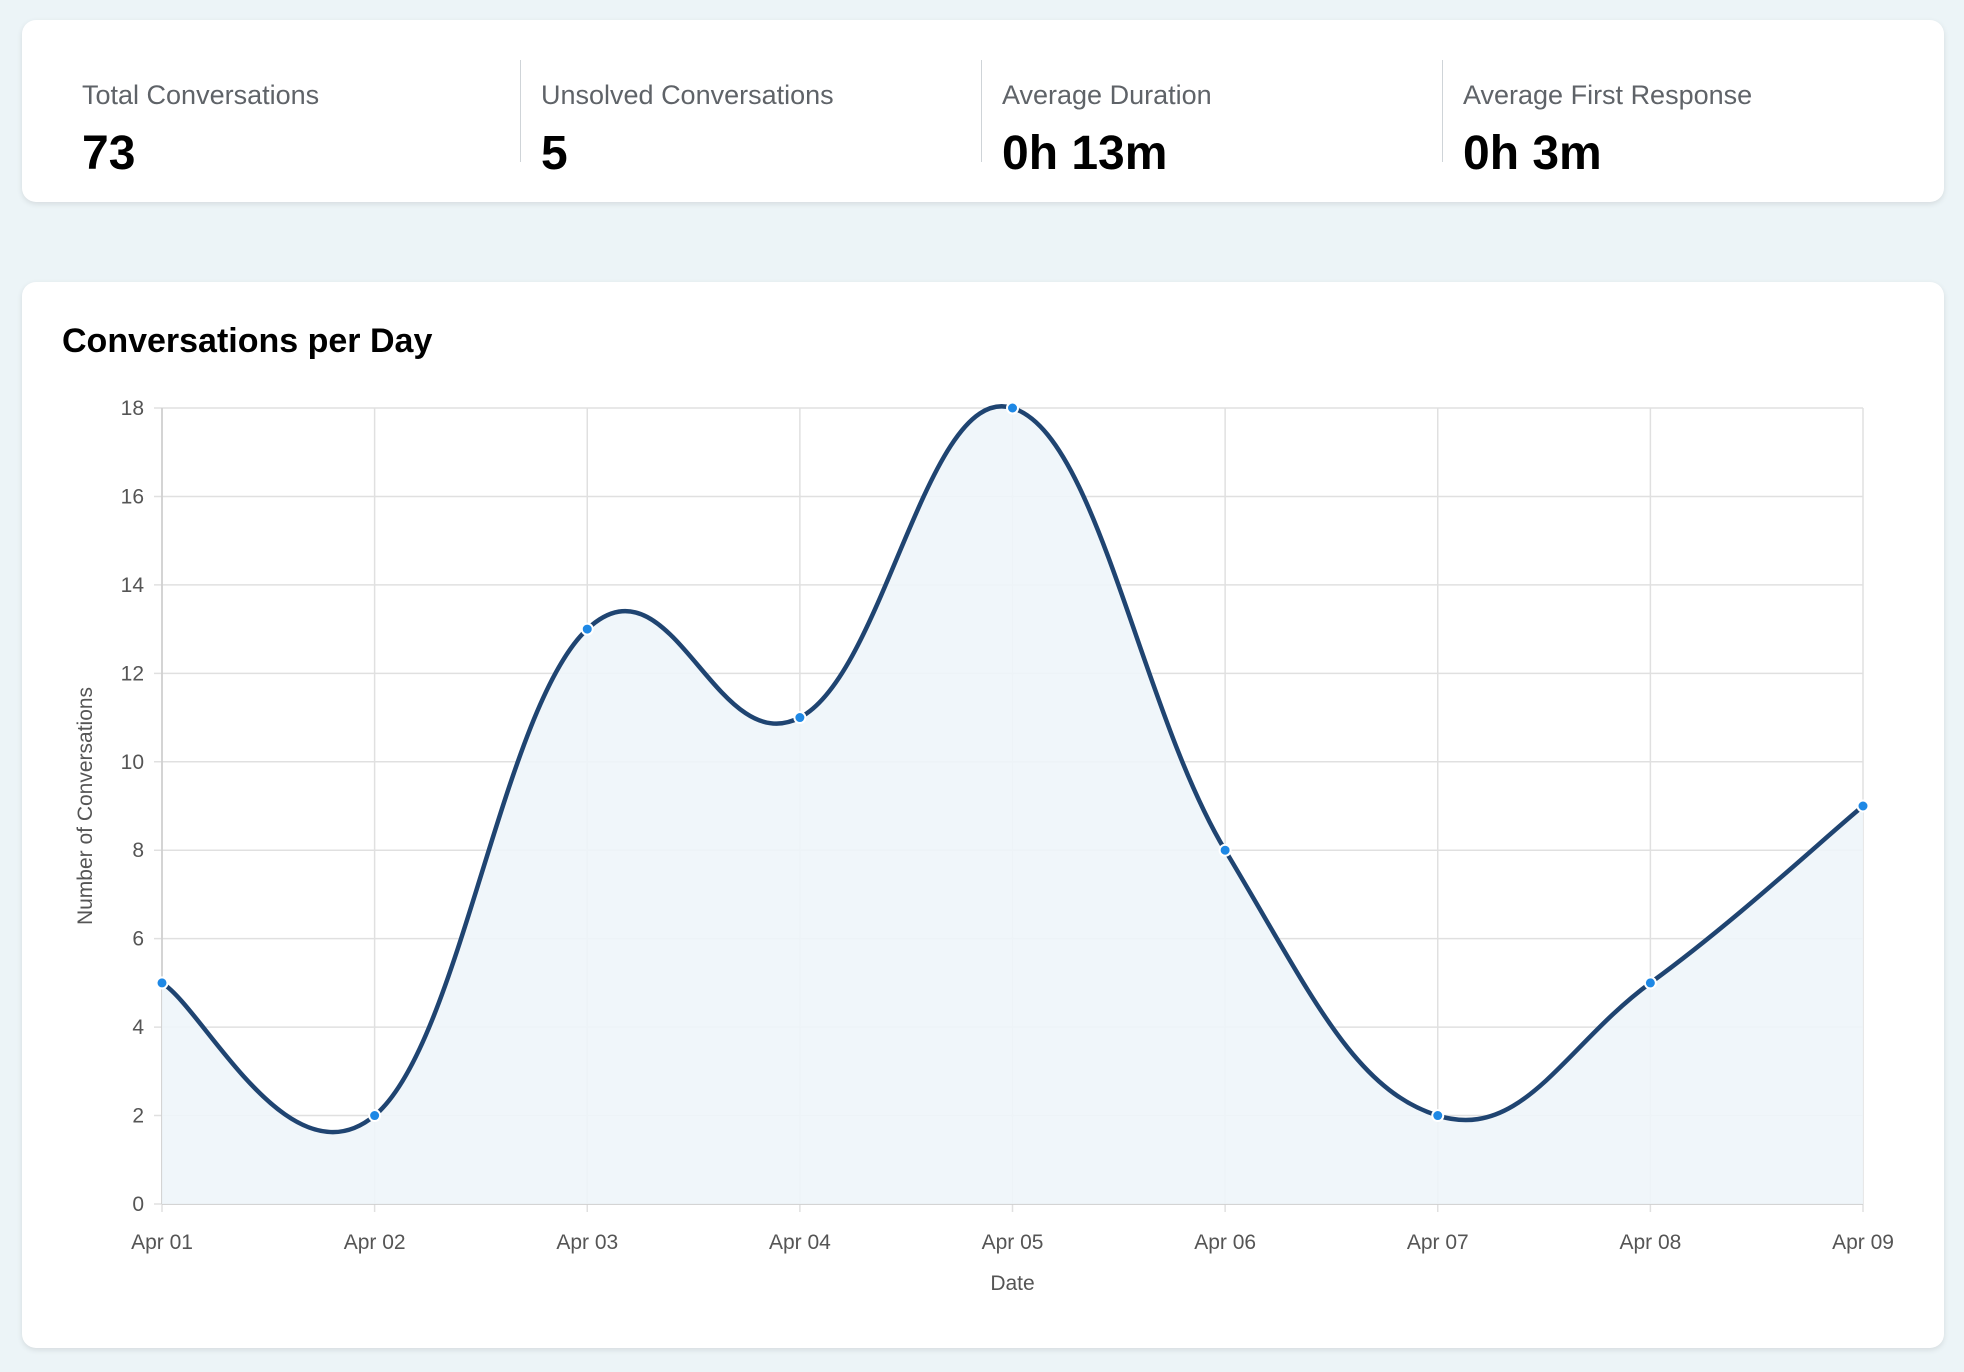 The height and width of the screenshot is (1372, 1964). What do you see at coordinates (162, 1242) in the screenshot?
I see `x-tick-label: Apr 01` at bounding box center [162, 1242].